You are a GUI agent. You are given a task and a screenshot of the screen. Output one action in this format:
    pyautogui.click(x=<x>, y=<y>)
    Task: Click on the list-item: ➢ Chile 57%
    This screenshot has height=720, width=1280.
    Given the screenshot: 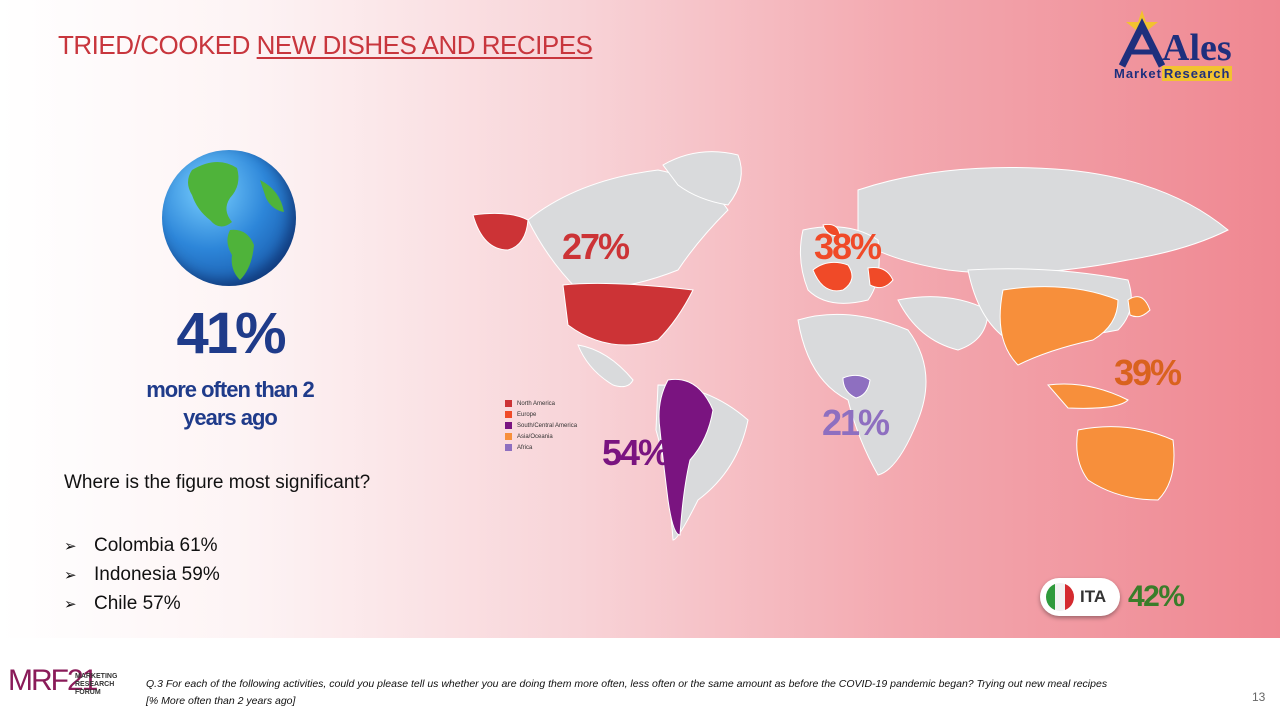 What is the action you would take?
    pyautogui.click(x=122, y=603)
    